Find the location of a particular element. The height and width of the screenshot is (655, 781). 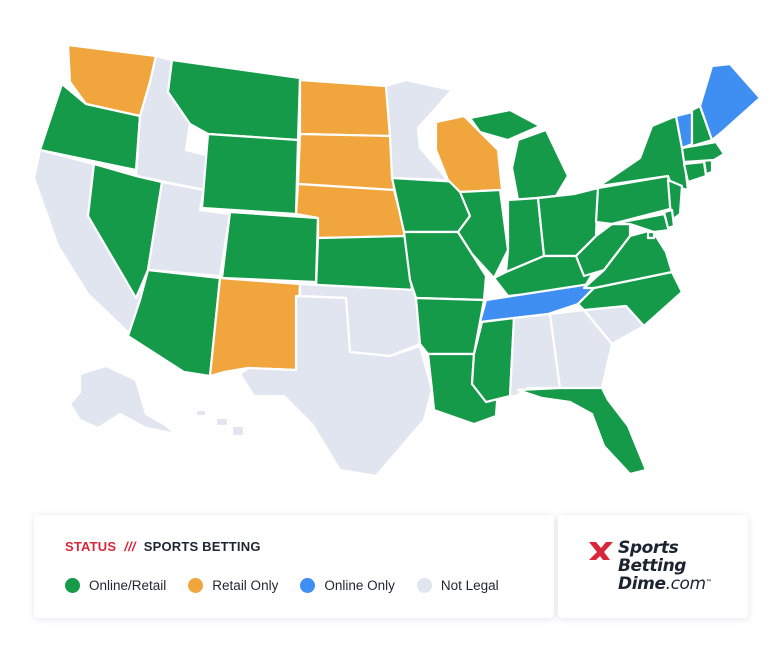

legend-topic-label: SPORTS BETTING is located at coordinates (202, 546).